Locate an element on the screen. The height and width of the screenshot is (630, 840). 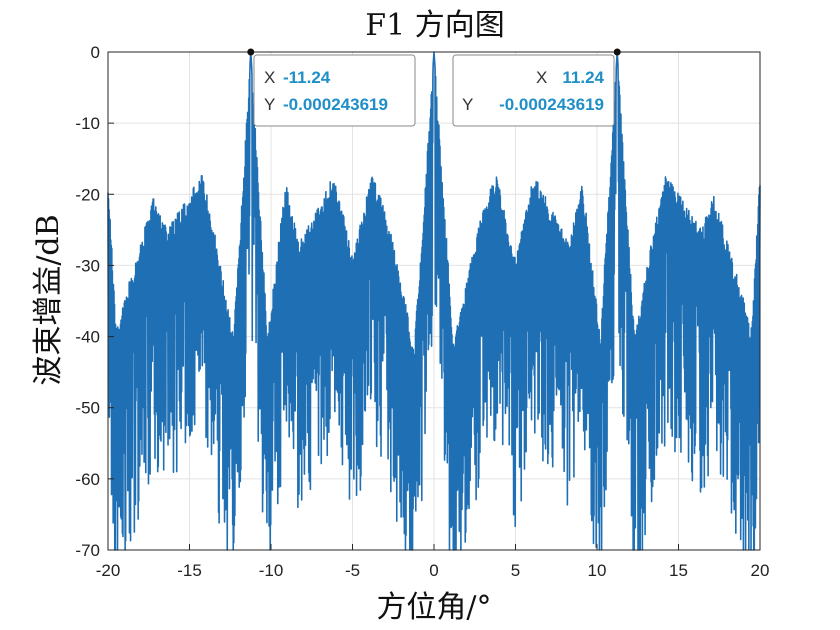
y-axis-label: 波束增益/dB is located at coordinates (48, 299).